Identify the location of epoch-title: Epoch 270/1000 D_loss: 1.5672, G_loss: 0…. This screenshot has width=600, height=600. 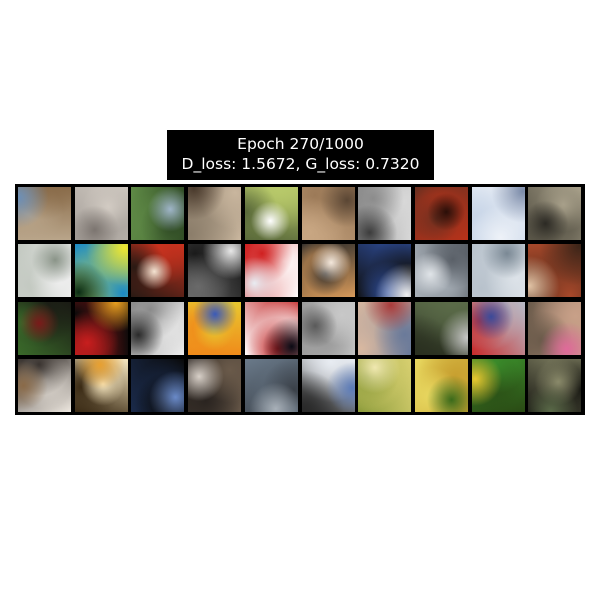
(300, 155).